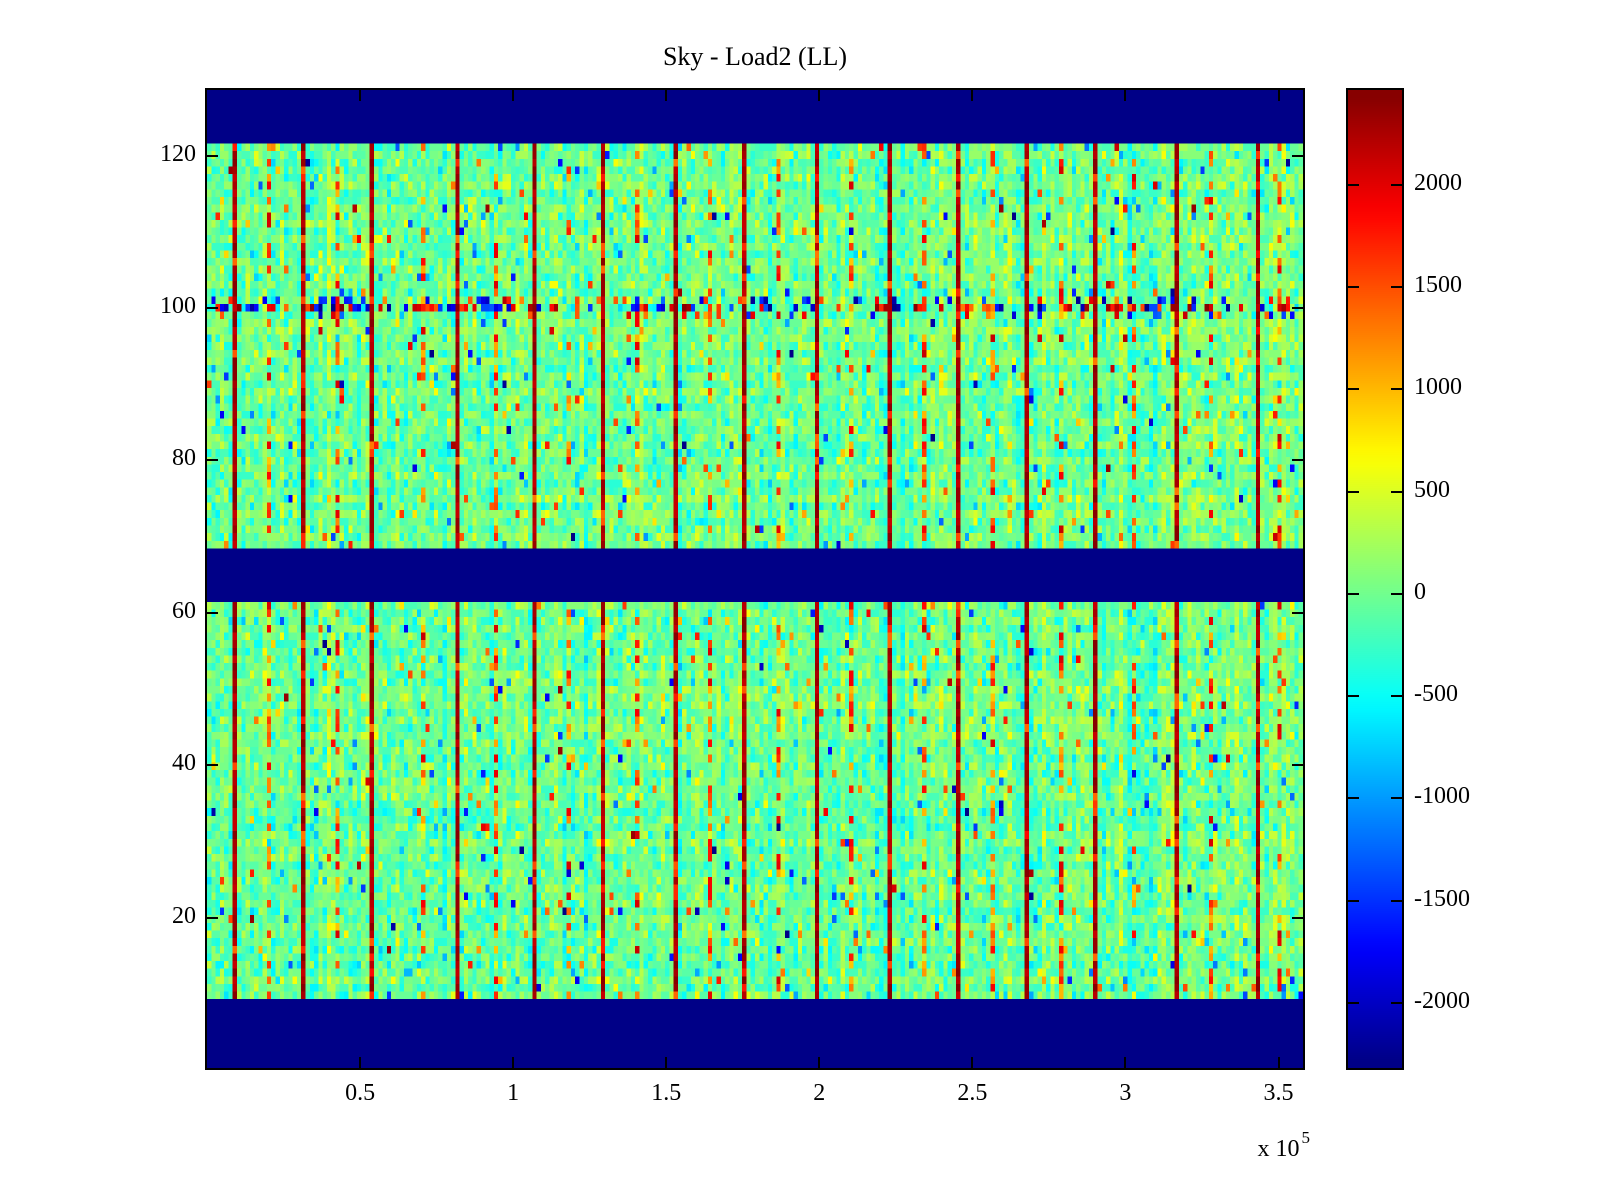  I want to click on colorbar-image, so click(1375, 579).